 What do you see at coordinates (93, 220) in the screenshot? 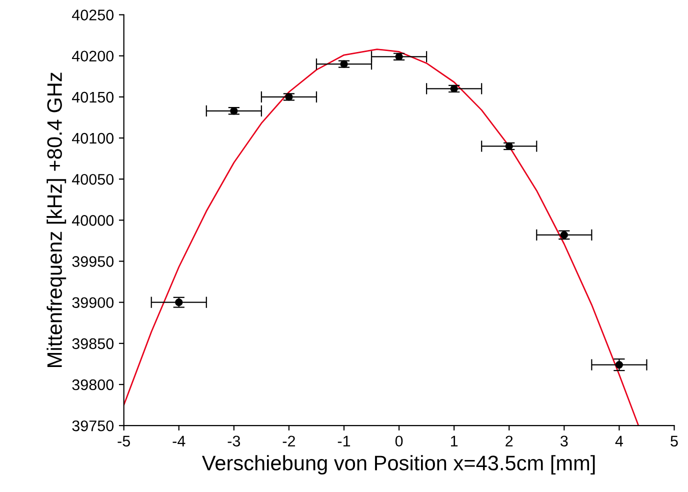
I see `y-tick-label: 40000` at bounding box center [93, 220].